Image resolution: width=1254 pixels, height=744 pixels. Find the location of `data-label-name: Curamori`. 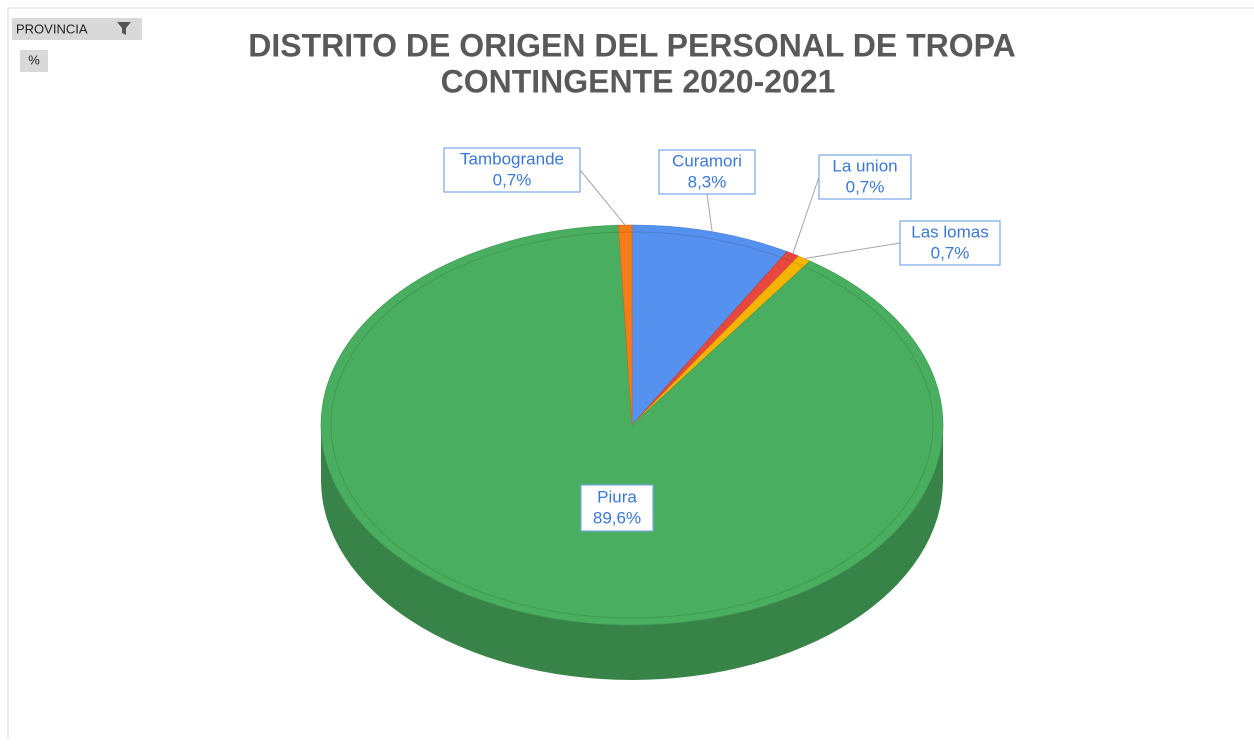

data-label-name: Curamori is located at coordinates (707, 160).